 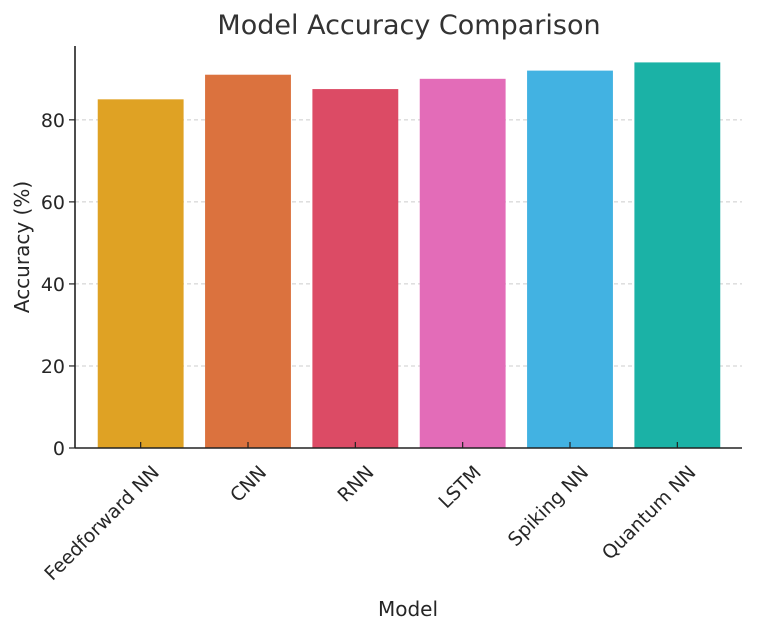 I want to click on y-axis-label: Accuracy (%), so click(x=22, y=247).